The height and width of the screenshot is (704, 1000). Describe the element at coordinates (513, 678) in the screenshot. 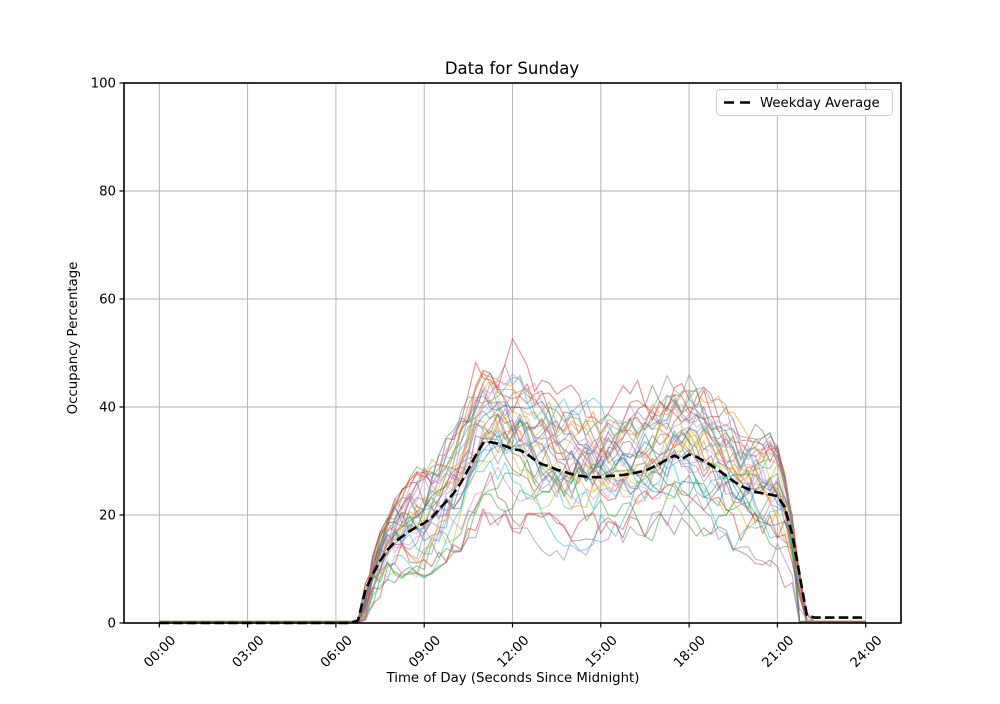

I see `x-axis-label: Time of Day (Seconds Since Midnight)` at that location.